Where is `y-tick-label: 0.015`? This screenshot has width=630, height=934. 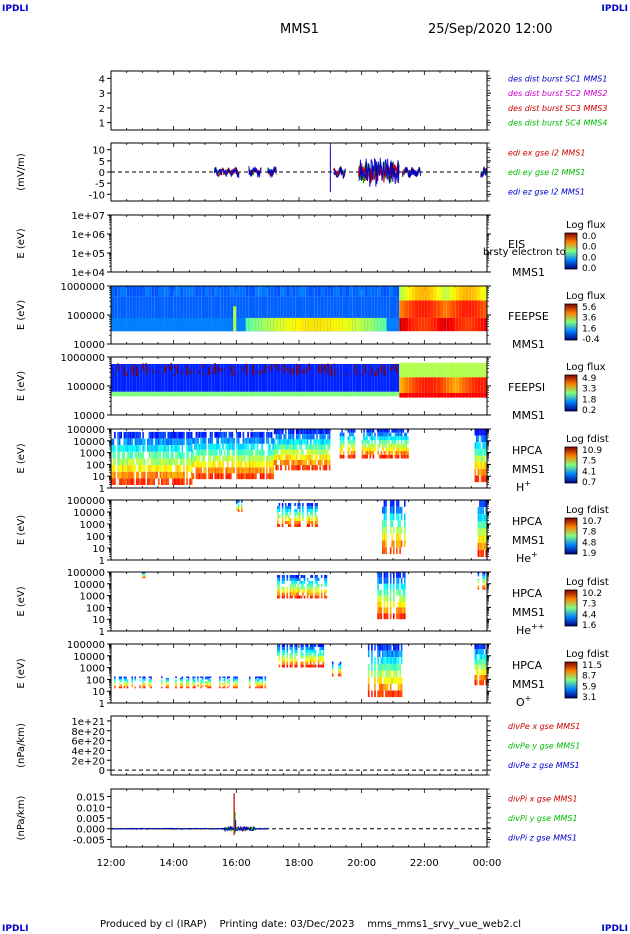 y-tick-label: 0.015 is located at coordinates (90, 798).